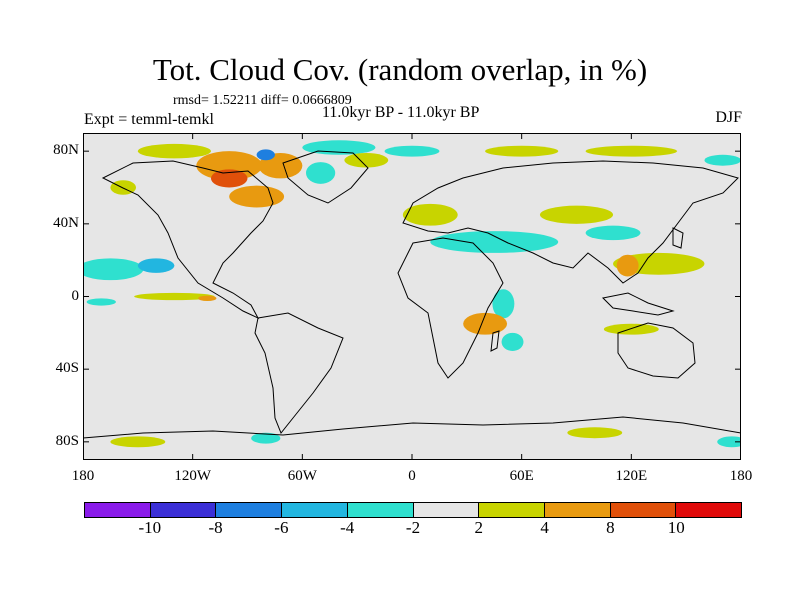 This screenshot has width=800, height=600. What do you see at coordinates (544, 527) in the screenshot?
I see `colorbar-tick-label: 4` at bounding box center [544, 527].